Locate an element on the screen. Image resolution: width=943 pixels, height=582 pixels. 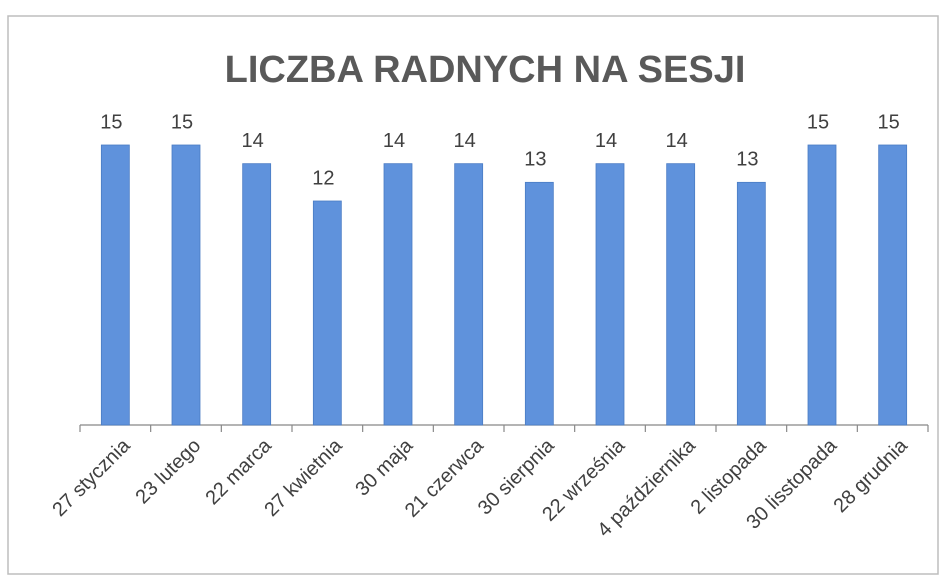
x-tick-label: 30 maja is located at coordinates (384, 467).